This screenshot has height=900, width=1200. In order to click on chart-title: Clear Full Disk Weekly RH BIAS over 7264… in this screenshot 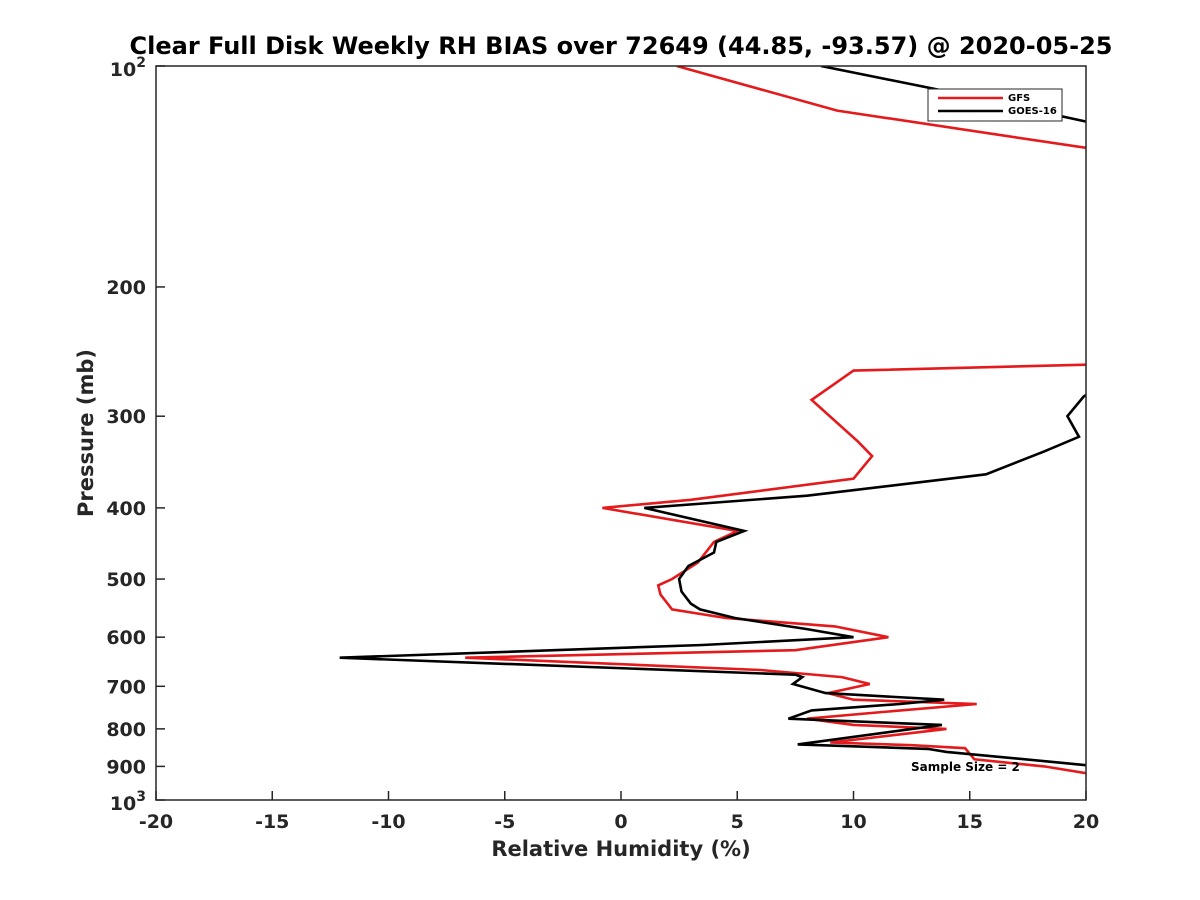, I will do `click(621, 46)`.